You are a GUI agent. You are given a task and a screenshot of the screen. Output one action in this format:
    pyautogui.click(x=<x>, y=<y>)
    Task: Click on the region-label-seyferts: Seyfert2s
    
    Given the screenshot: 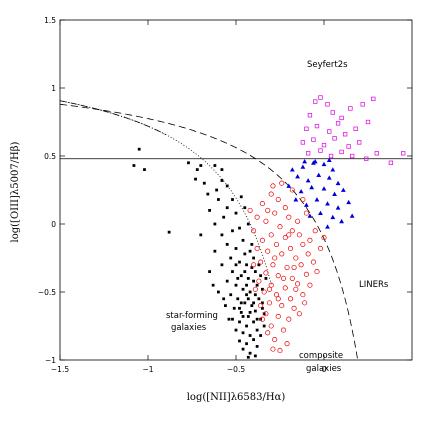 What is the action you would take?
    pyautogui.click(x=327, y=65)
    